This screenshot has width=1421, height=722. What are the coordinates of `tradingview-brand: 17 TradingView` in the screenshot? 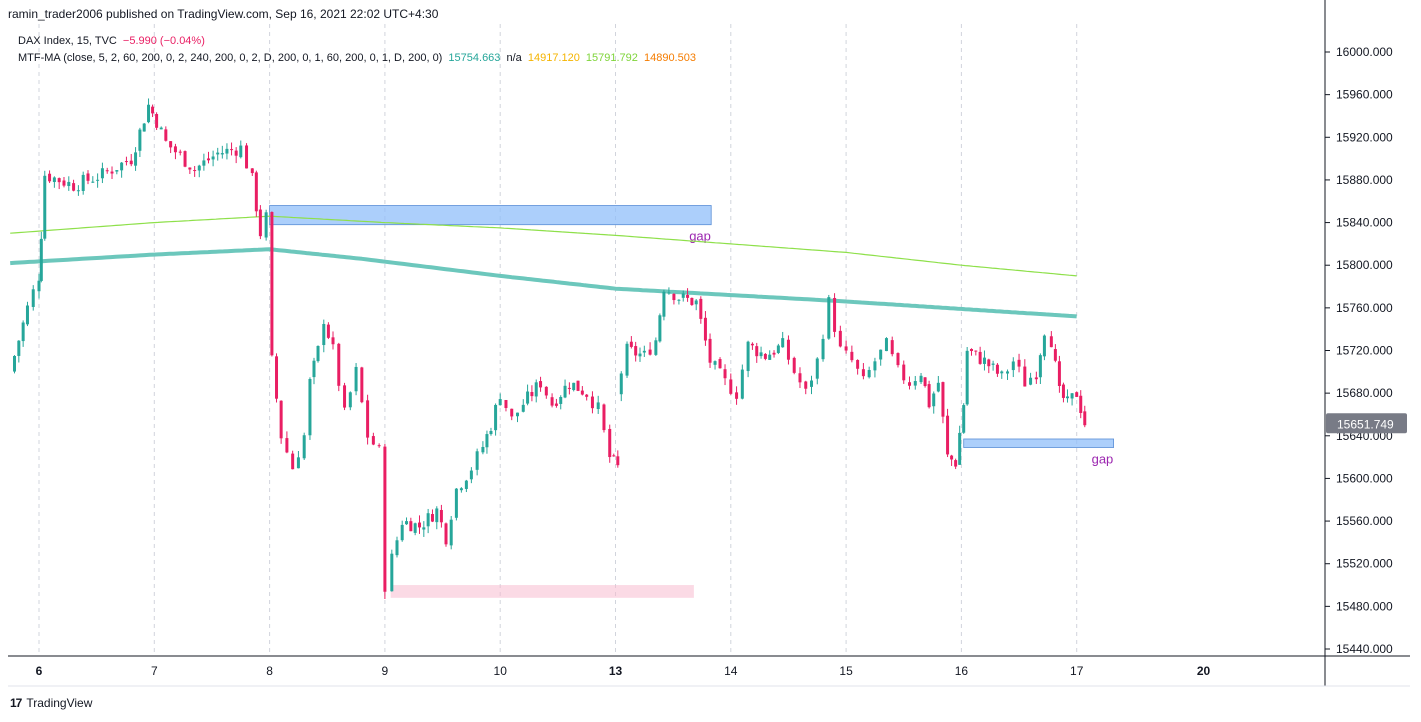 It's located at (51, 703).